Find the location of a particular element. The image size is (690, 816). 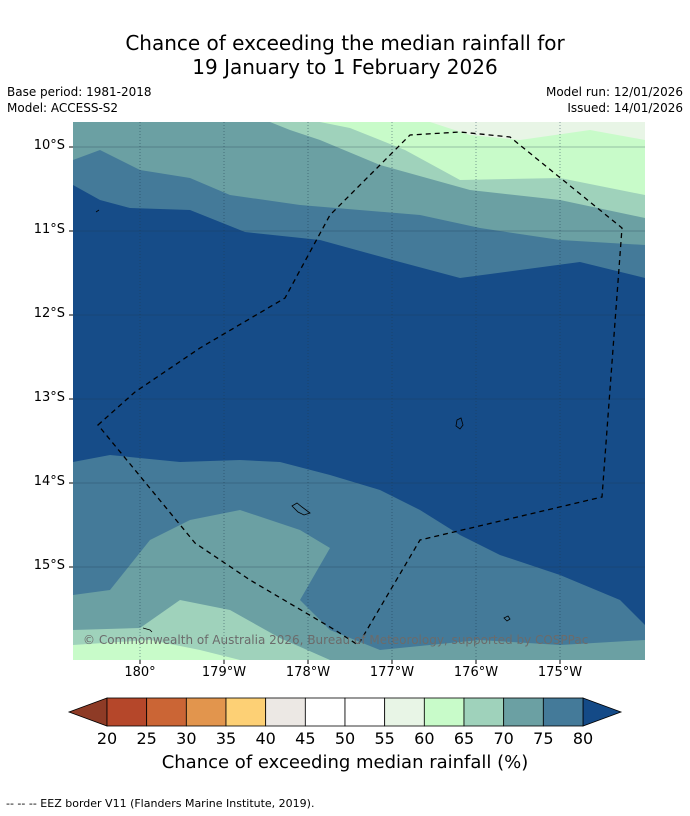

colorbar-label: Chance of exceeding median rainfall (%) is located at coordinates (345, 762).